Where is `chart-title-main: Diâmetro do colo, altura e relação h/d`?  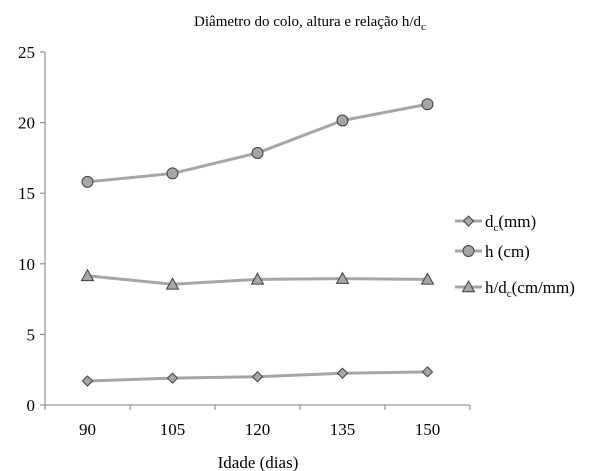 chart-title-main: Diâmetro do colo, altura e relação h/d is located at coordinates (307, 22).